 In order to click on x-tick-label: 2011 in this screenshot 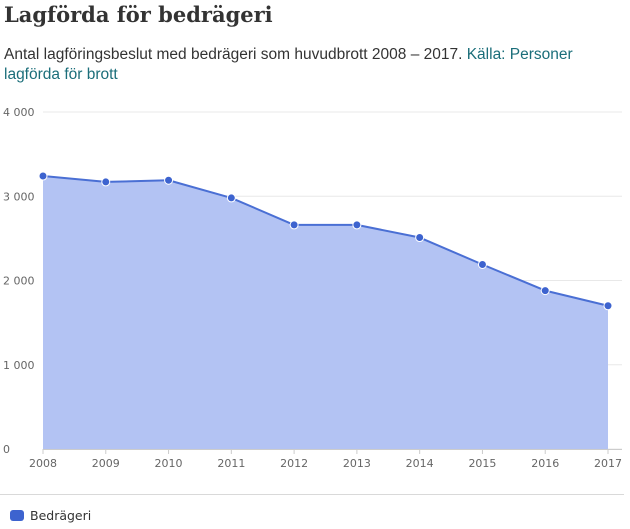, I will do `click(231, 463)`.